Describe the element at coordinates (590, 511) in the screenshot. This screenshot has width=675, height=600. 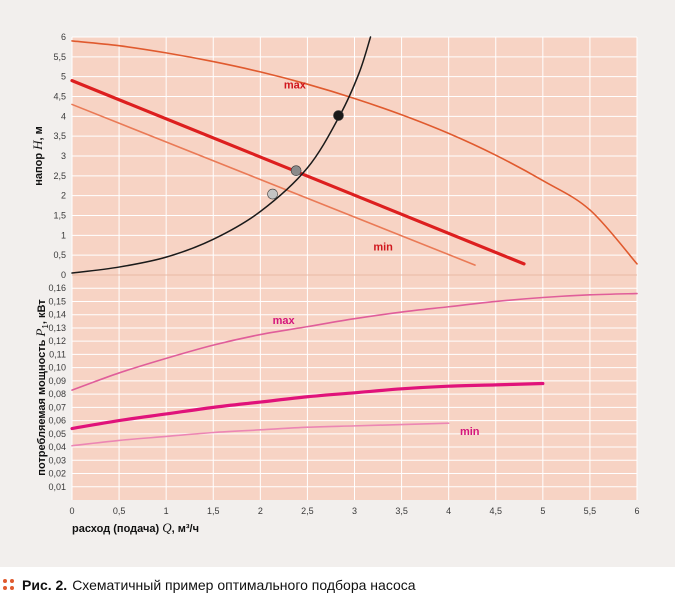
I see `x-tick-label: 5,5` at that location.